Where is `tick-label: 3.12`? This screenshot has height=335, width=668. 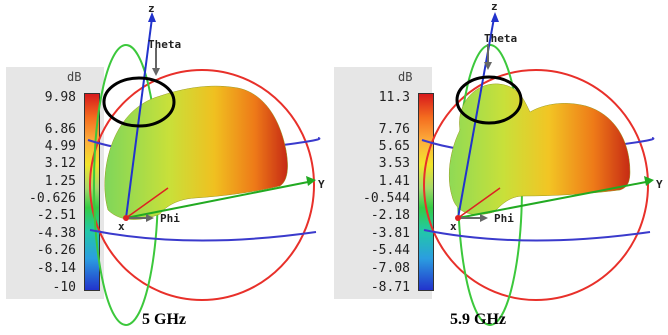
tick-label: 3.12 is located at coordinates (60, 163).